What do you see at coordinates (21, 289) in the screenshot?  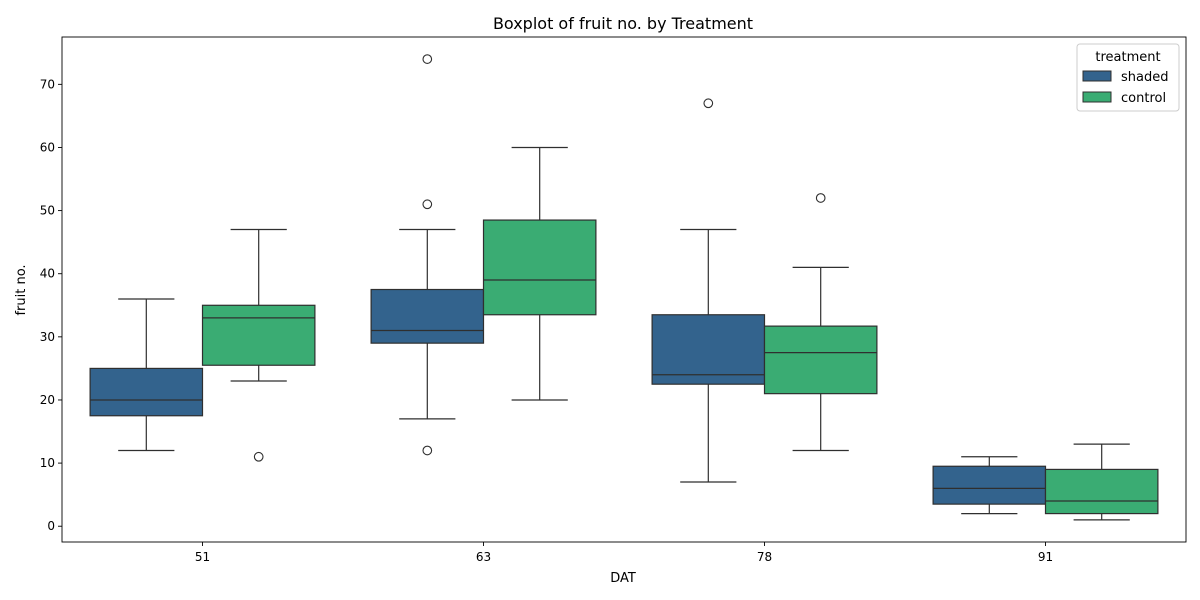 I see `y-axis-label: fruit no.` at bounding box center [21, 289].